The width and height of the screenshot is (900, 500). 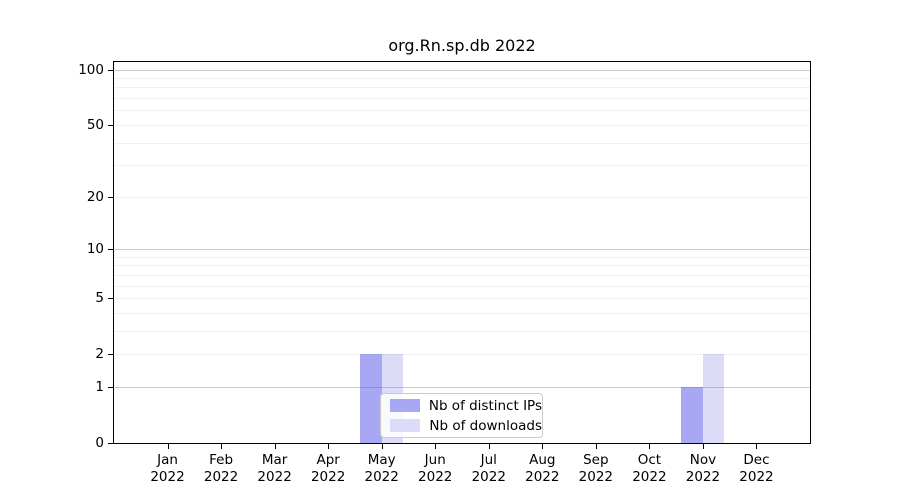 What do you see at coordinates (435, 460) in the screenshot?
I see `x-tick-month: Jun` at bounding box center [435, 460].